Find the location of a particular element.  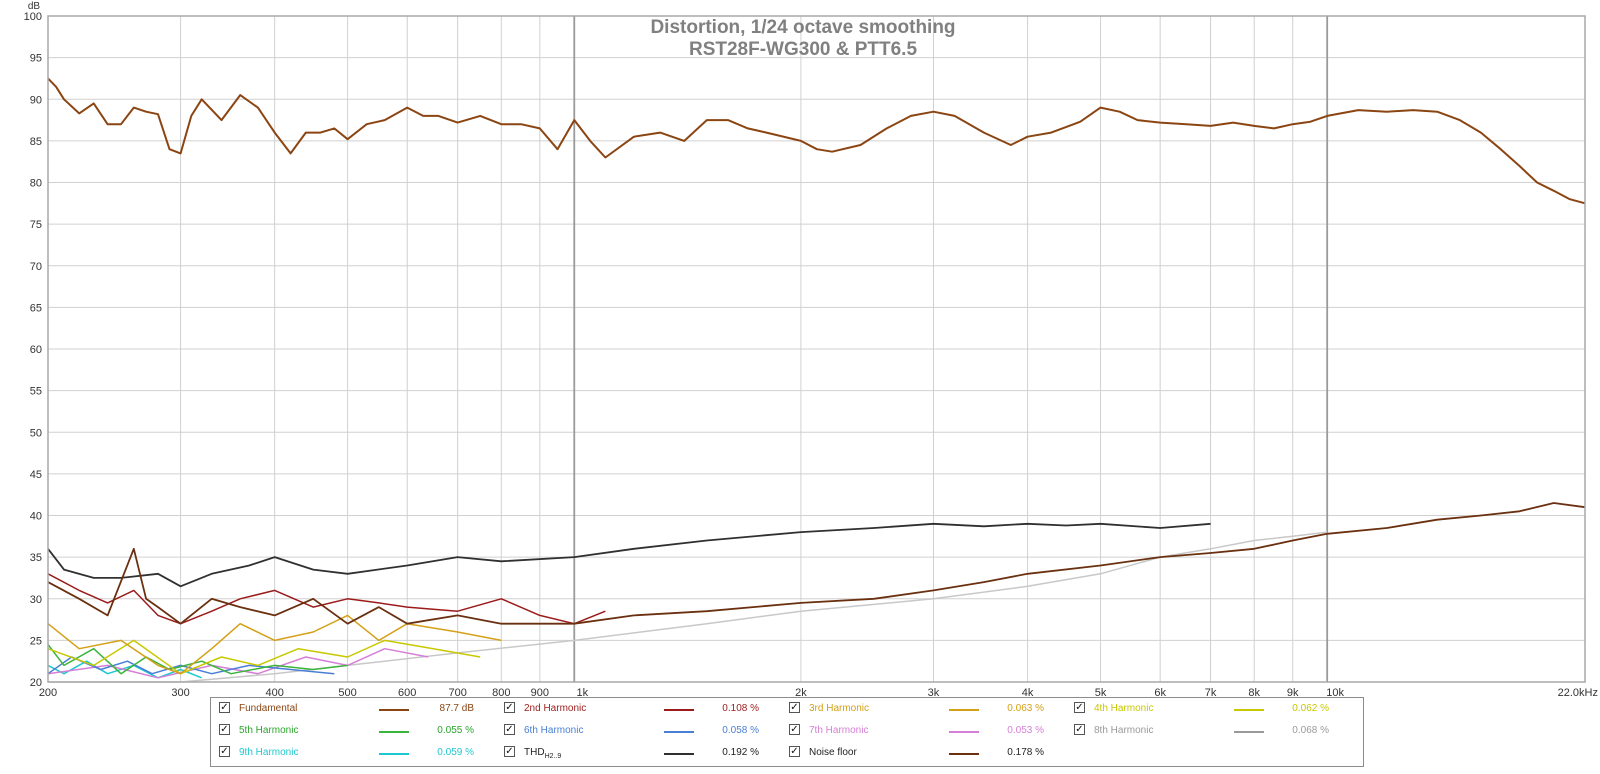

legend-label: Fundamental is located at coordinates (268, 708).